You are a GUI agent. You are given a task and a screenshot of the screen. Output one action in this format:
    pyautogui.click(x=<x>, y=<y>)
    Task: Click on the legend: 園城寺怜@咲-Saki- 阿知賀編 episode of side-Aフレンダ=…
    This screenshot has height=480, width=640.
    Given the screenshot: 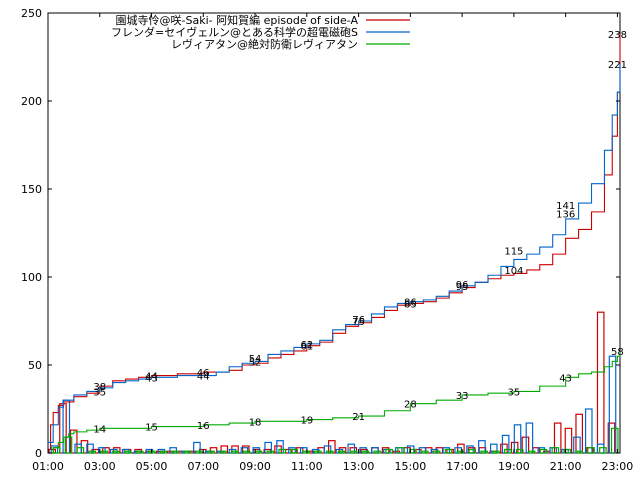 What is the action you would take?
    pyautogui.click(x=260, y=32)
    